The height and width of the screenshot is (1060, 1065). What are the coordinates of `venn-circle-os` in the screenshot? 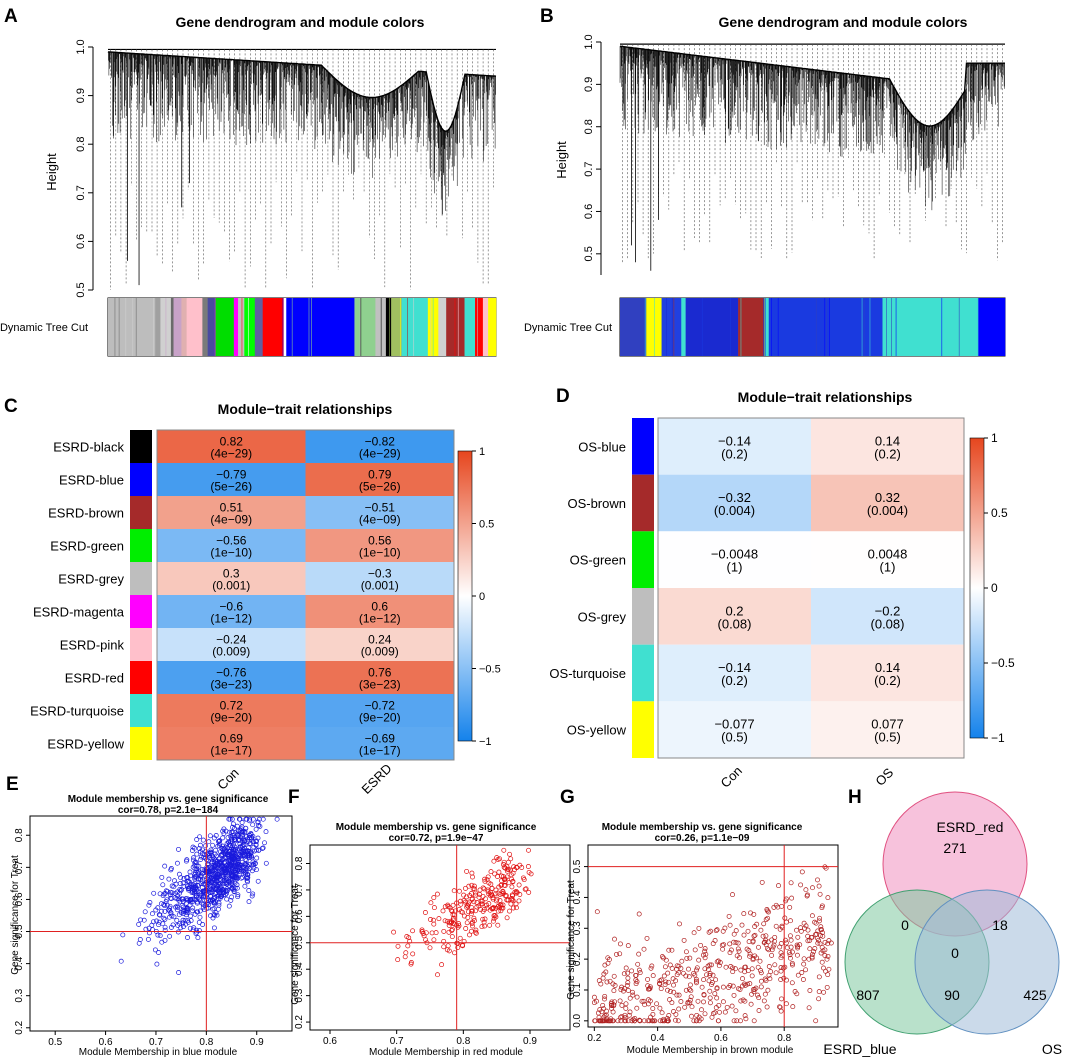 It's located at (987, 962).